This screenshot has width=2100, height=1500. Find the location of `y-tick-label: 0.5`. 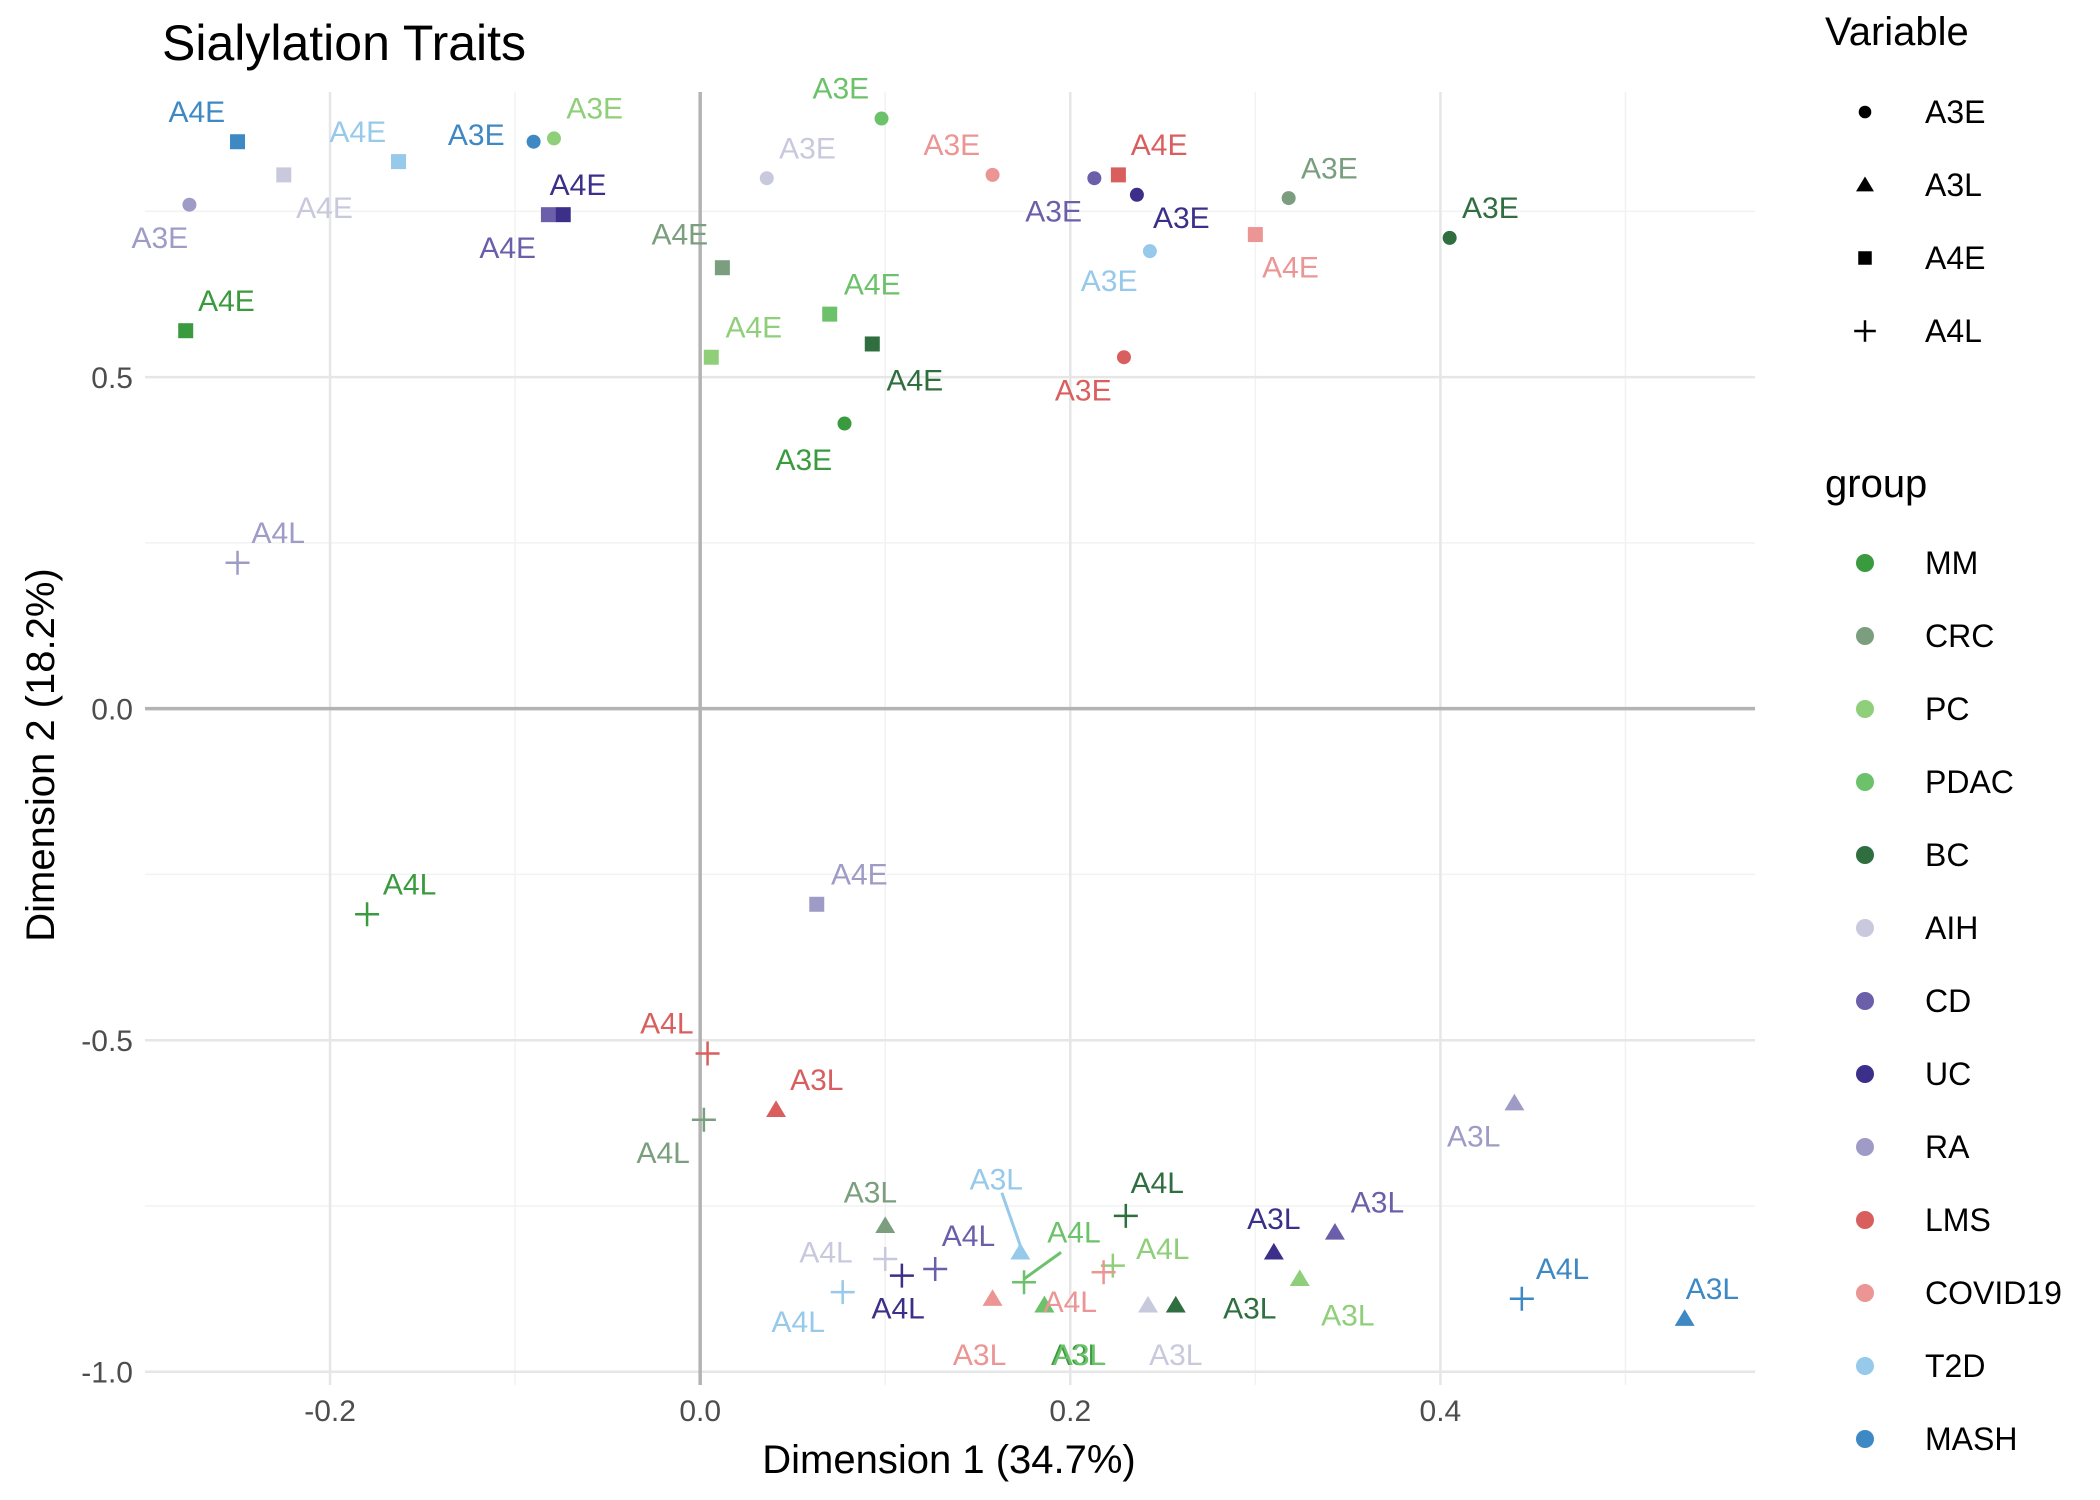

y-tick-label: 0.5 is located at coordinates (112, 378).